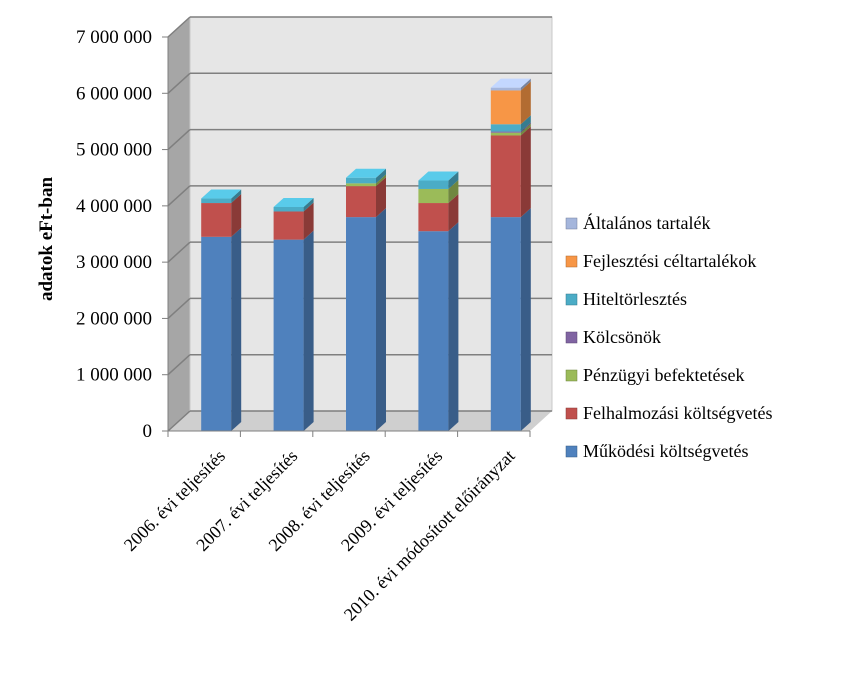  Describe the element at coordinates (646, 222) in the screenshot. I see `legend-label: Általános tartalék` at that location.